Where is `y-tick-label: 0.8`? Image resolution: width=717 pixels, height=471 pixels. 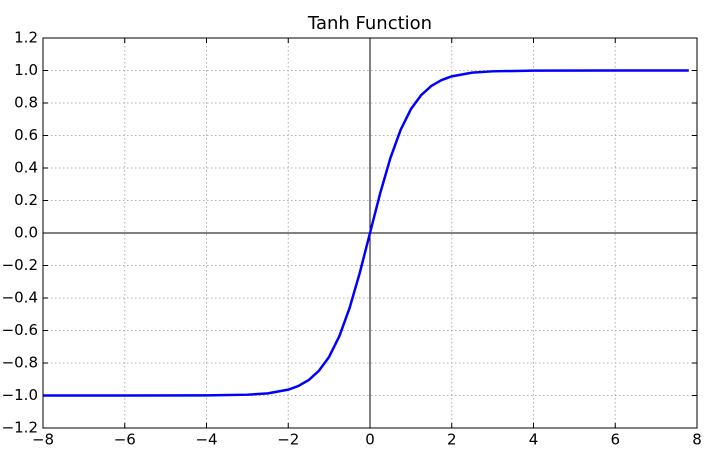 y-tick-label: 0.8 is located at coordinates (26, 103).